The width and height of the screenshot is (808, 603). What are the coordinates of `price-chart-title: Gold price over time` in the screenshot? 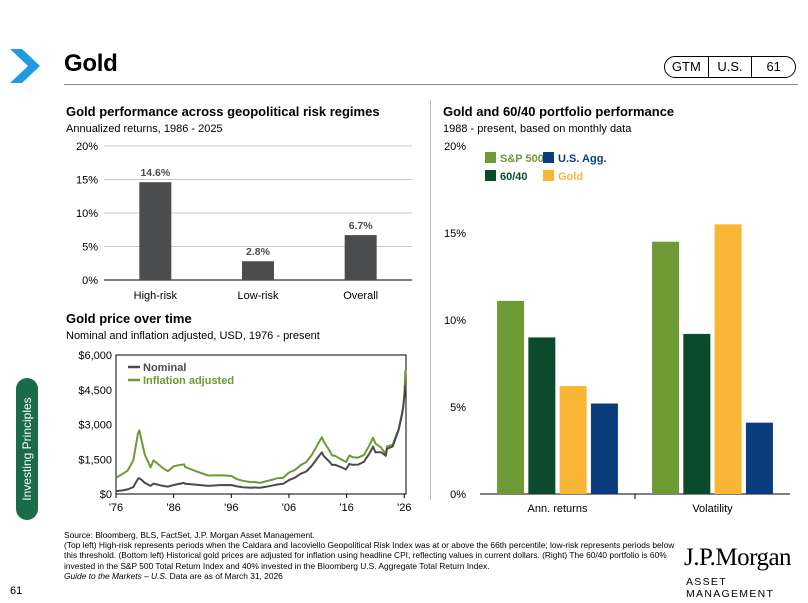 It's located at (129, 318).